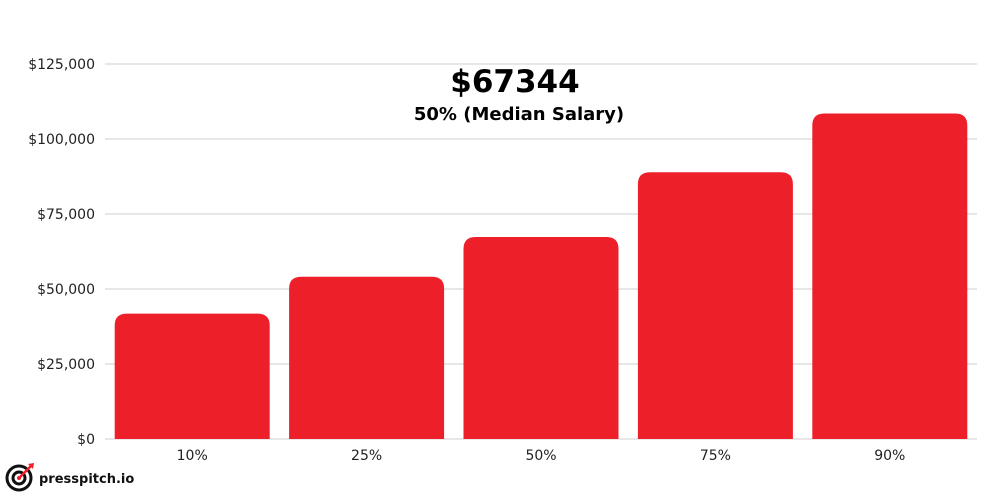 This screenshot has height=500, width=1000. What do you see at coordinates (192, 376) in the screenshot?
I see `bar-10pct` at bounding box center [192, 376].